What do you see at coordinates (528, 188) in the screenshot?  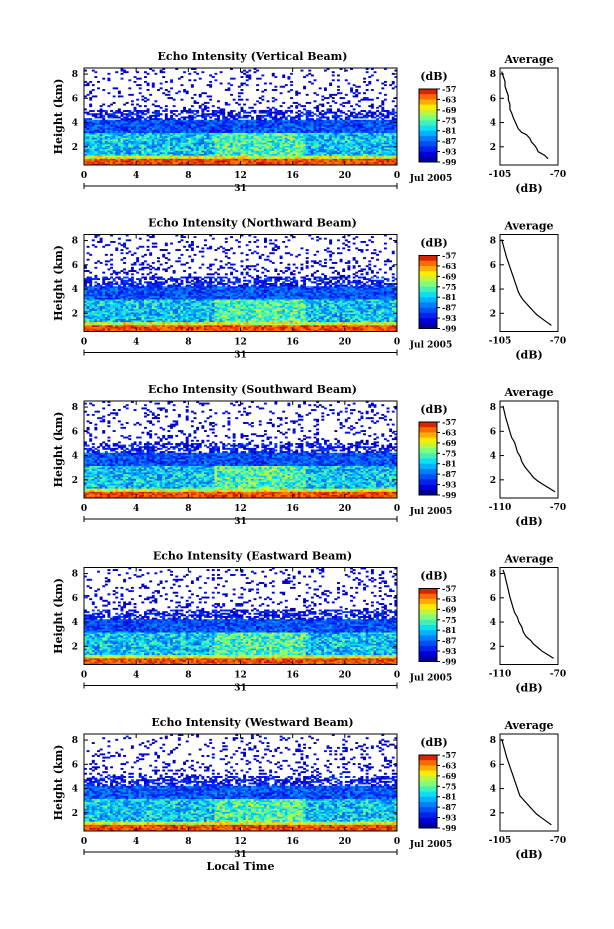 I see `average-x-label: (dB)` at bounding box center [528, 188].